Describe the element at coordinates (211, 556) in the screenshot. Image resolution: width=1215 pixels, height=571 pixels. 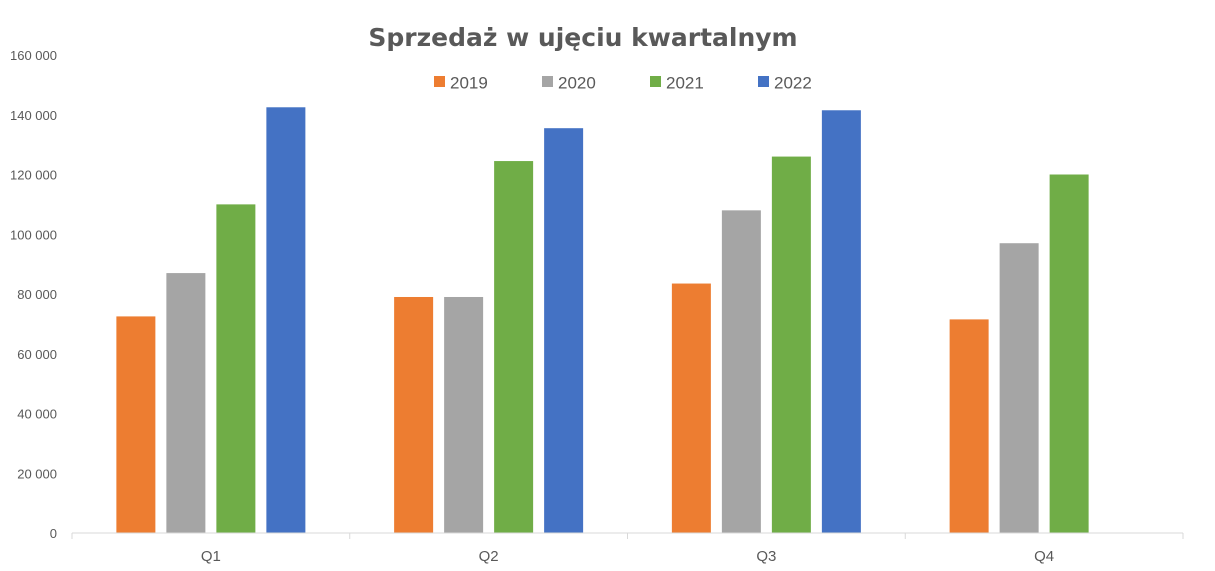
I see `x-category-label: Q1` at that location.